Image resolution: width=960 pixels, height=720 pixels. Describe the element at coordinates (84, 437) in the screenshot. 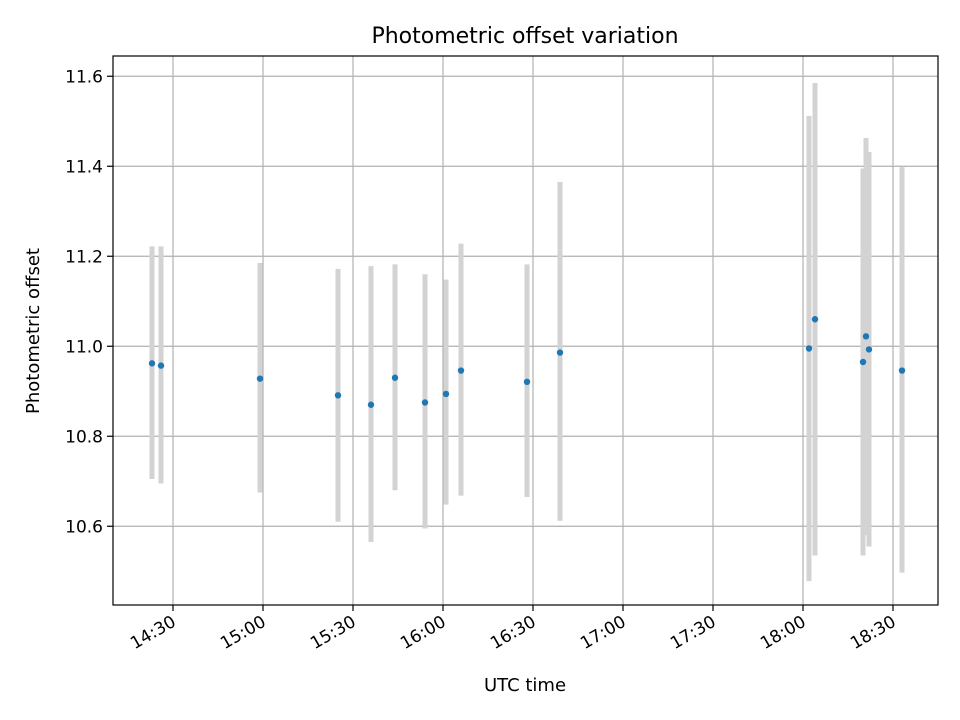

I see `y-tick-label: 10.8` at that location.